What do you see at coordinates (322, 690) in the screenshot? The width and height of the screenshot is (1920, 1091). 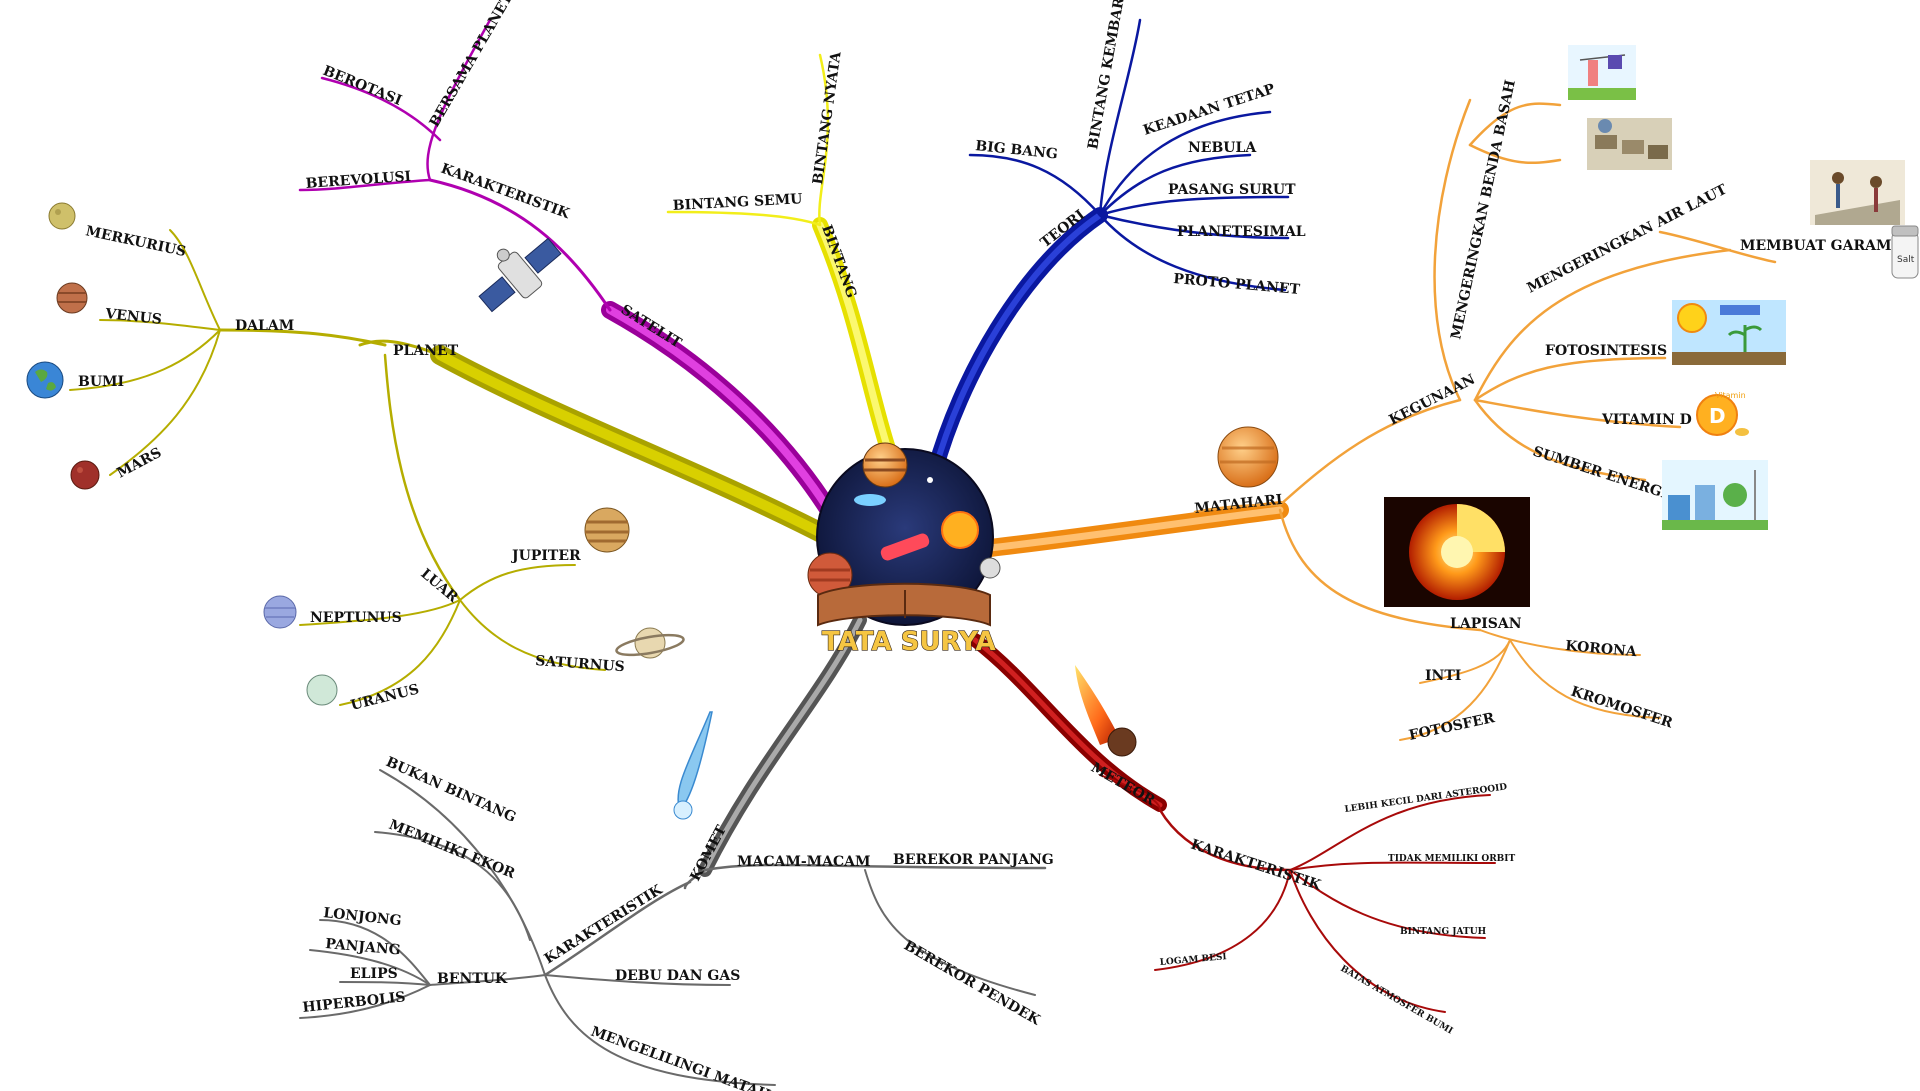 I see `uranus-icon` at bounding box center [322, 690].